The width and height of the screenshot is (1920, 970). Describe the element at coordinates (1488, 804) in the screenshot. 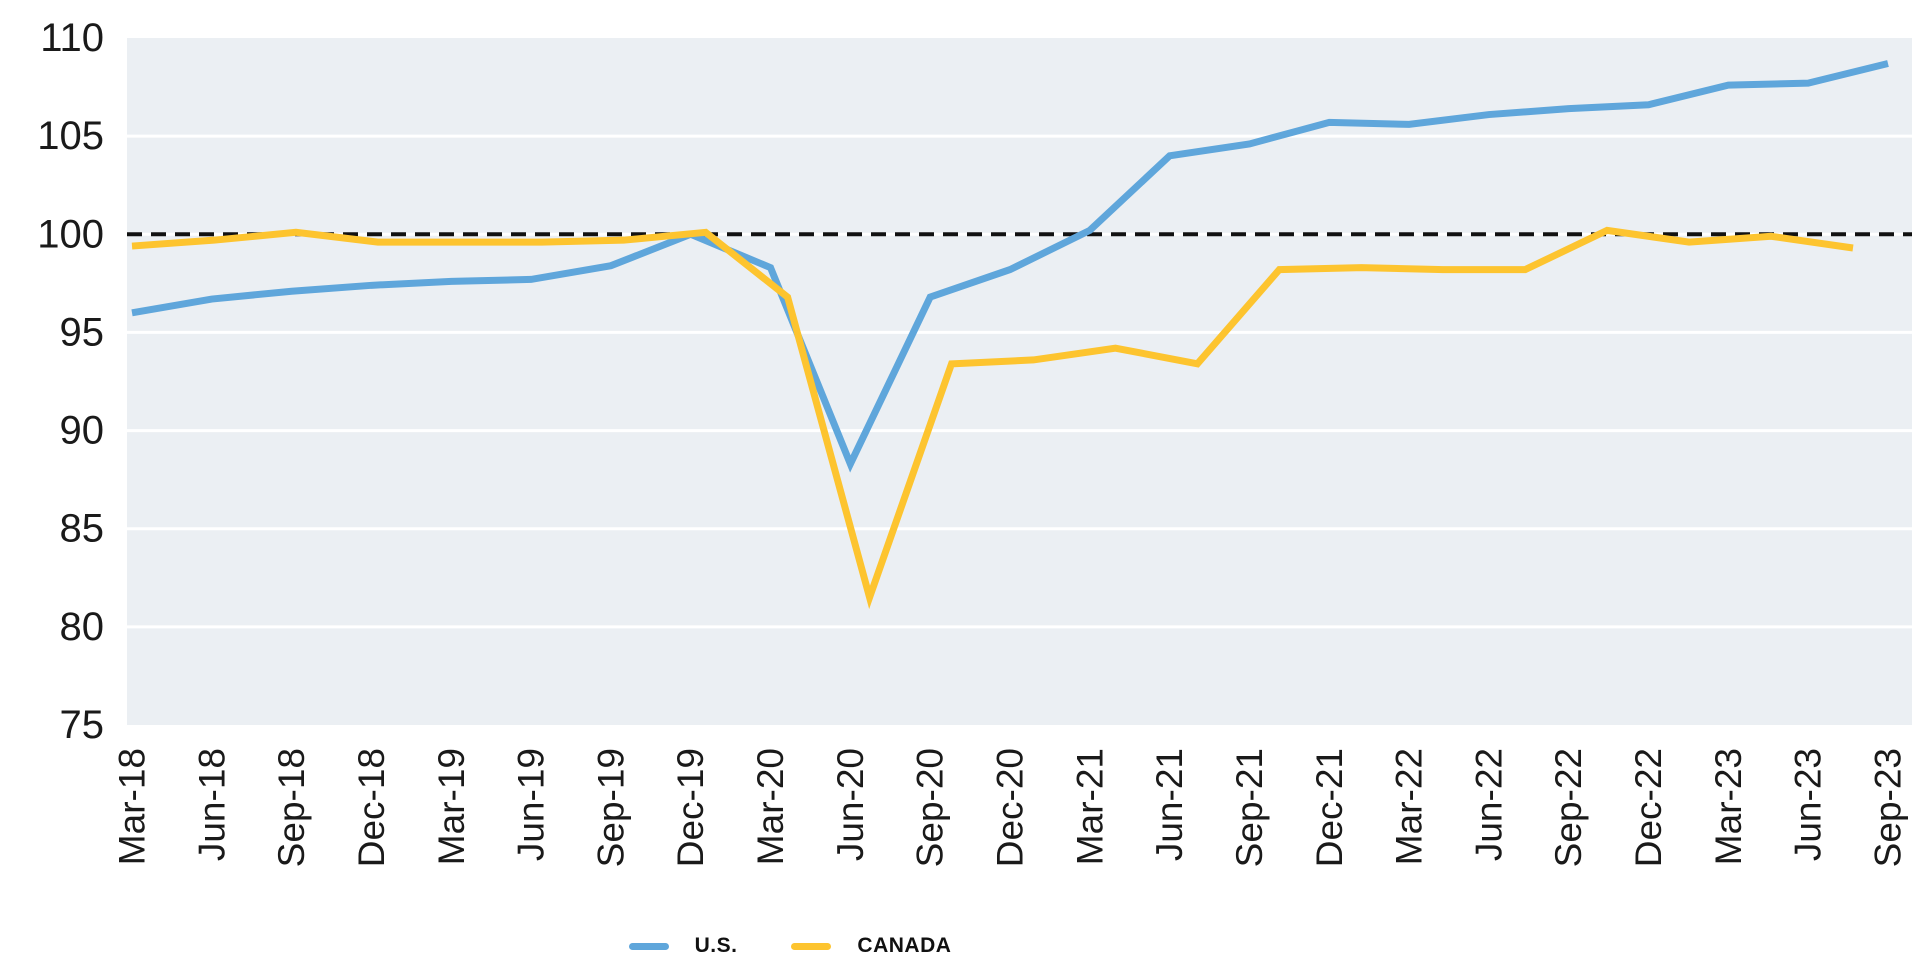

I see `x-tick-label-Jun-22: Jun-22` at that location.